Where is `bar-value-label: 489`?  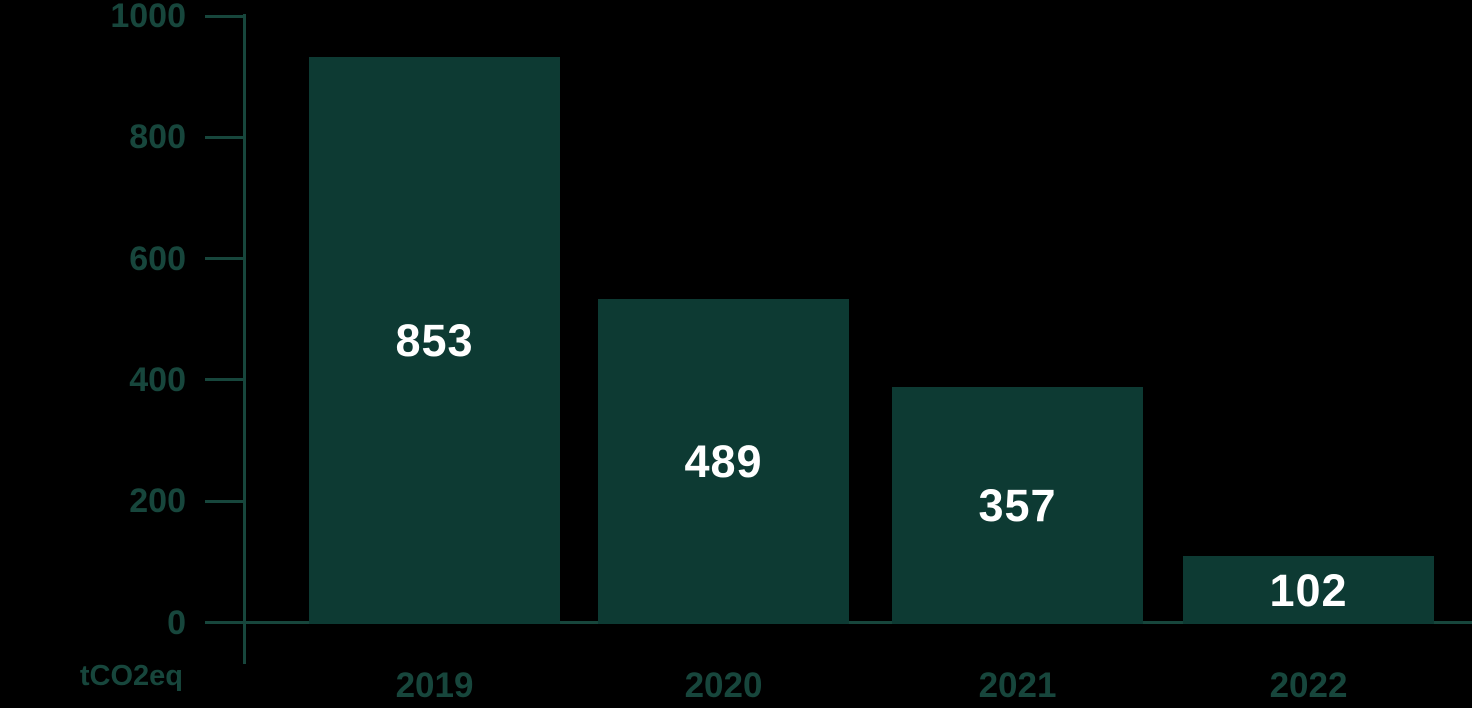 bar-value-label: 489 is located at coordinates (723, 461).